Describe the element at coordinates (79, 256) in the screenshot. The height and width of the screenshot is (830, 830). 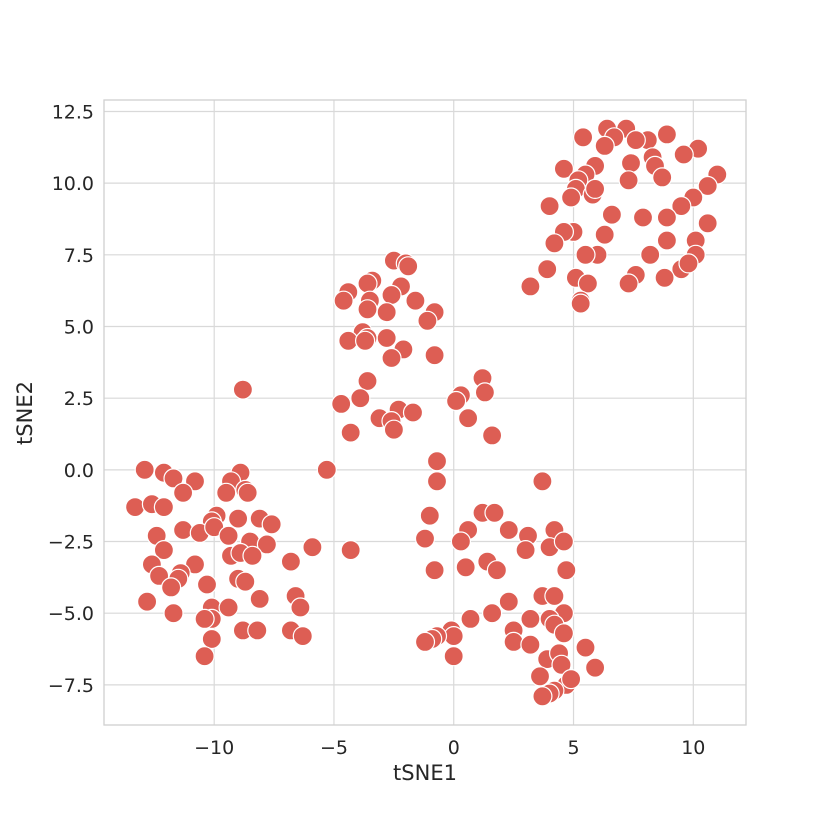
I see `y-tick-label: 7.5` at that location.